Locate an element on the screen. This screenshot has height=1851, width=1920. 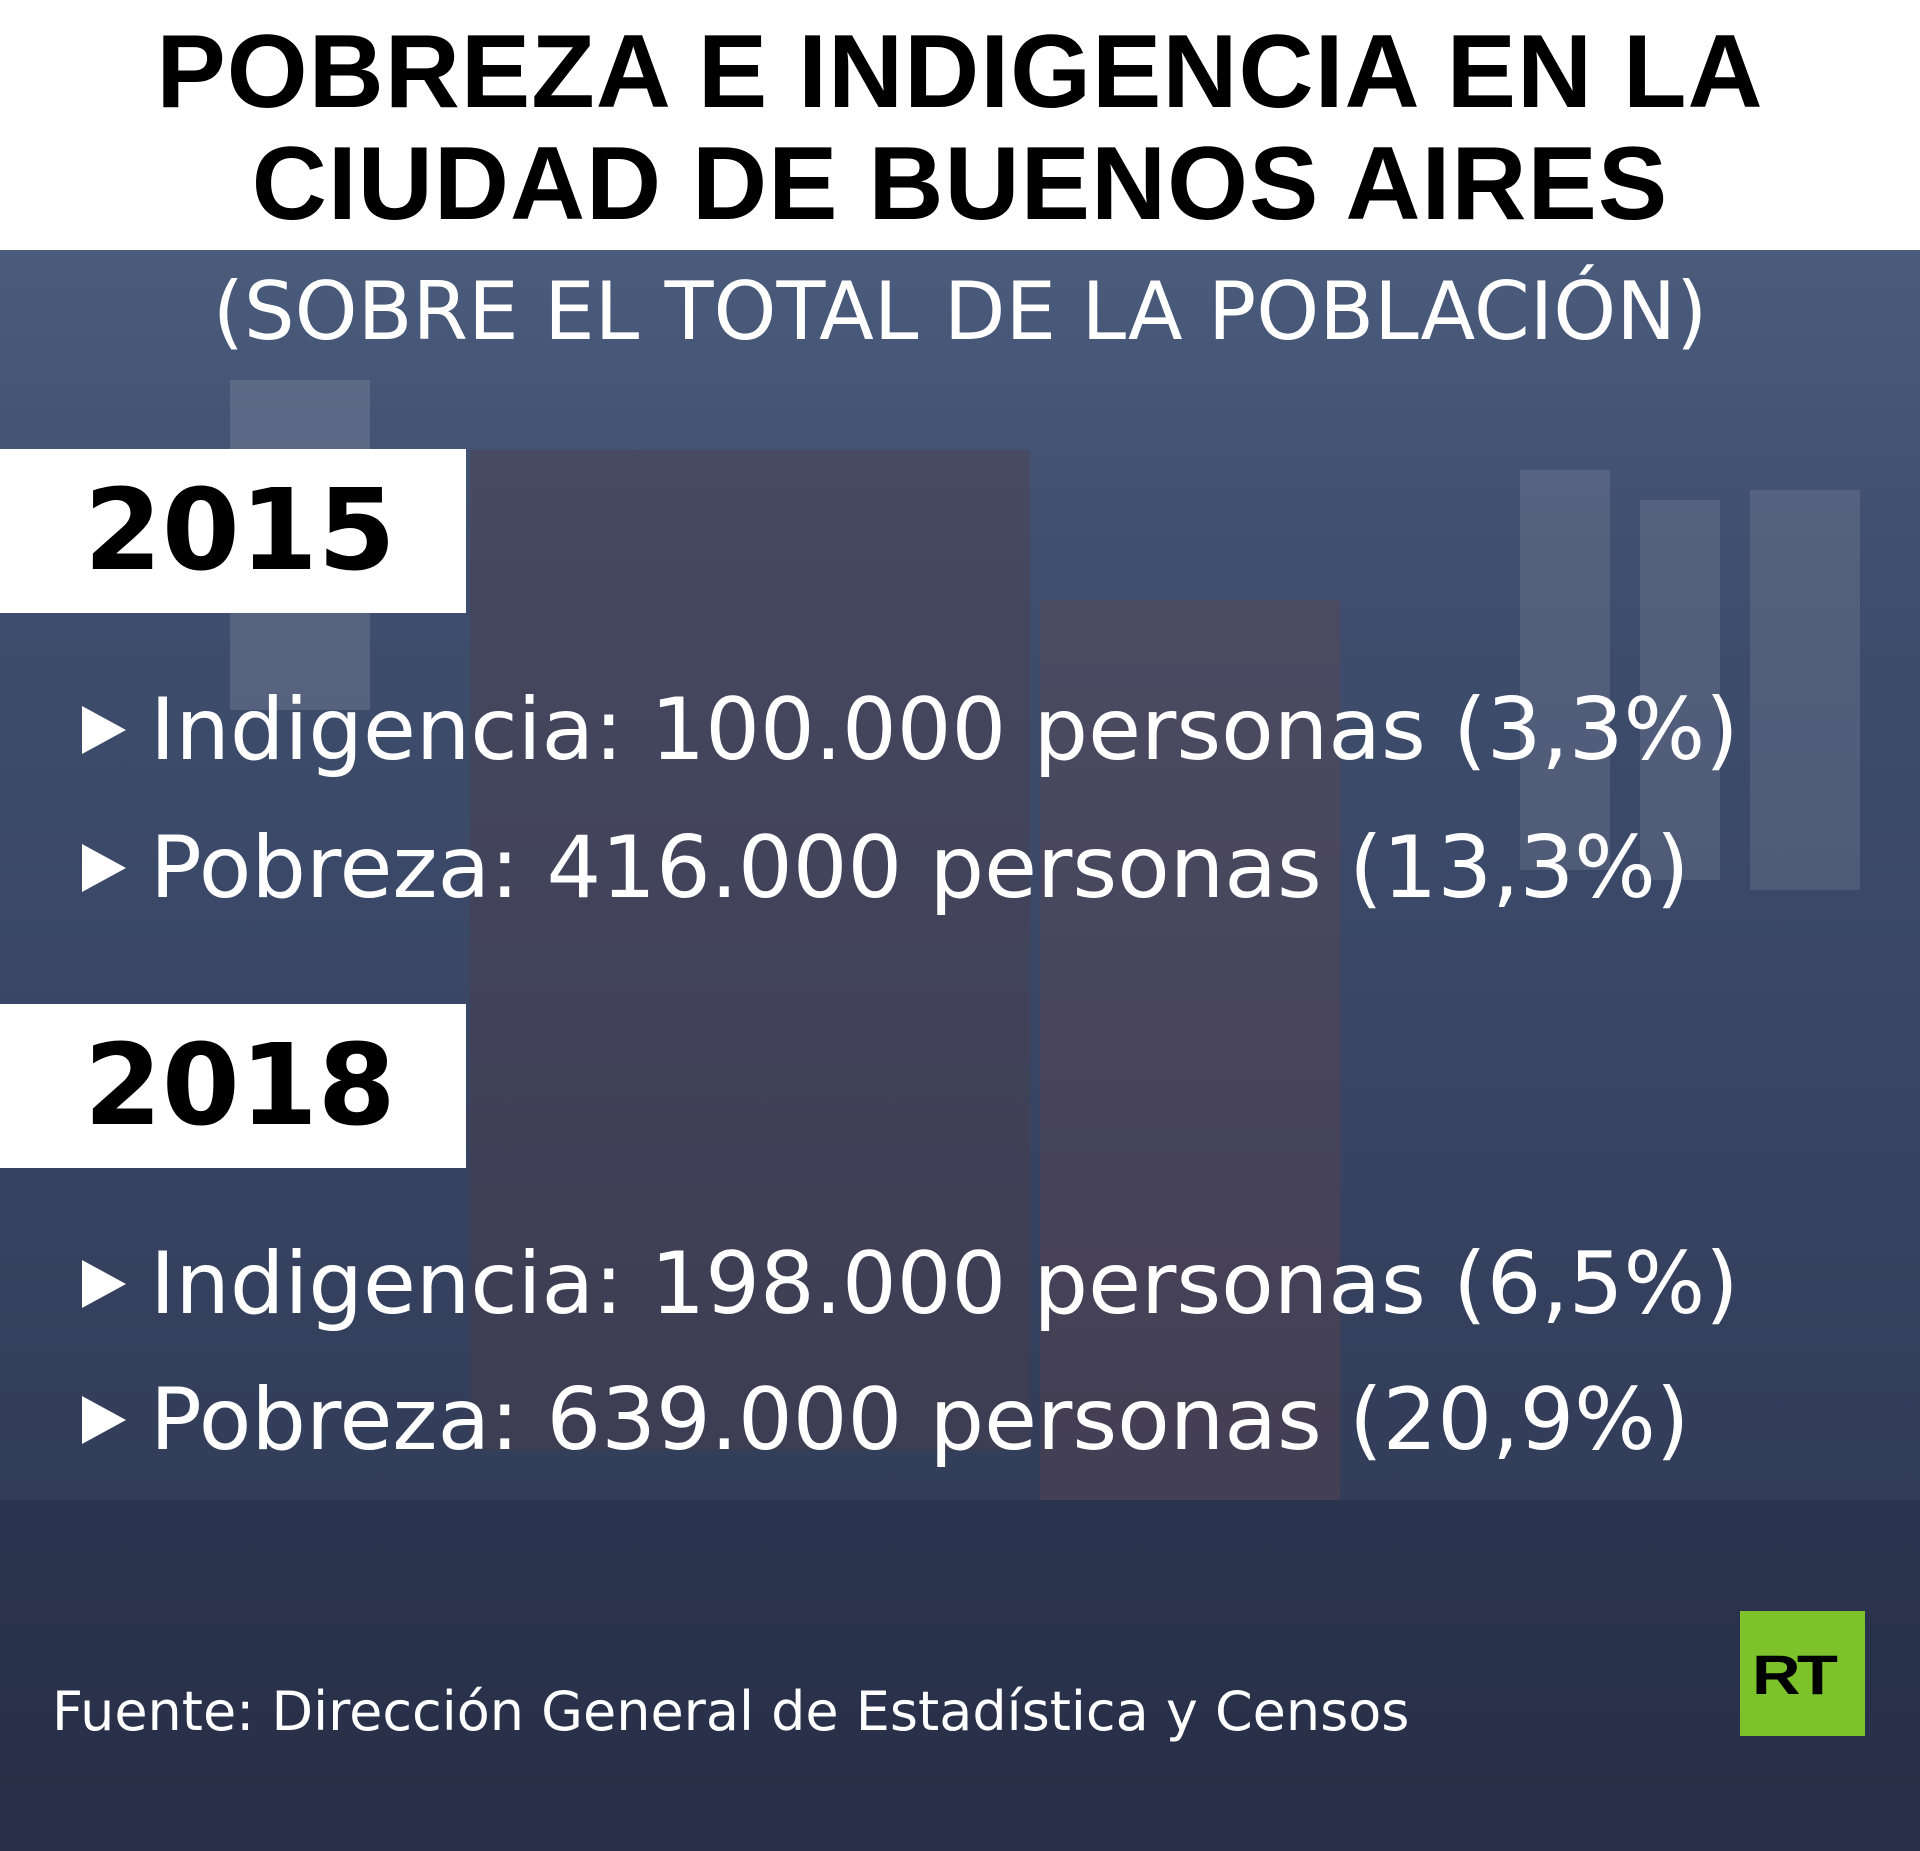
stat-text: Indigencia: 100.000 personas (3,3%) is located at coordinates (944, 730).